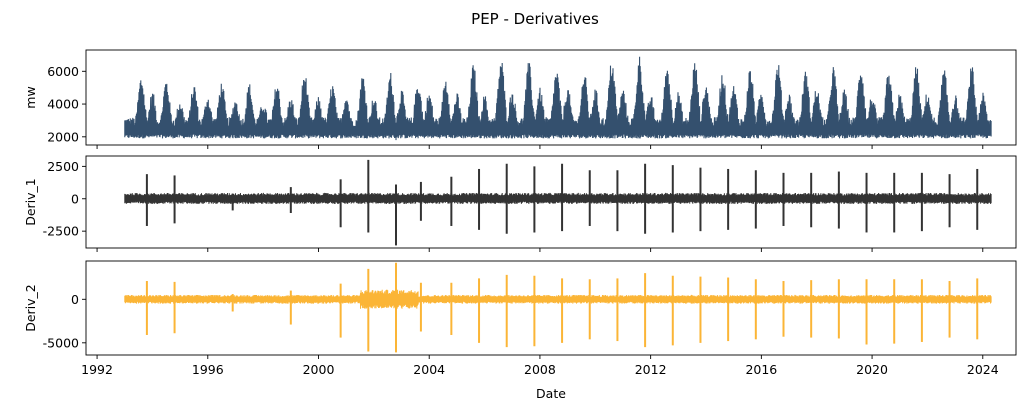 This screenshot has height=411, width=1026. I want to click on x-axis-label: Date, so click(551, 393).